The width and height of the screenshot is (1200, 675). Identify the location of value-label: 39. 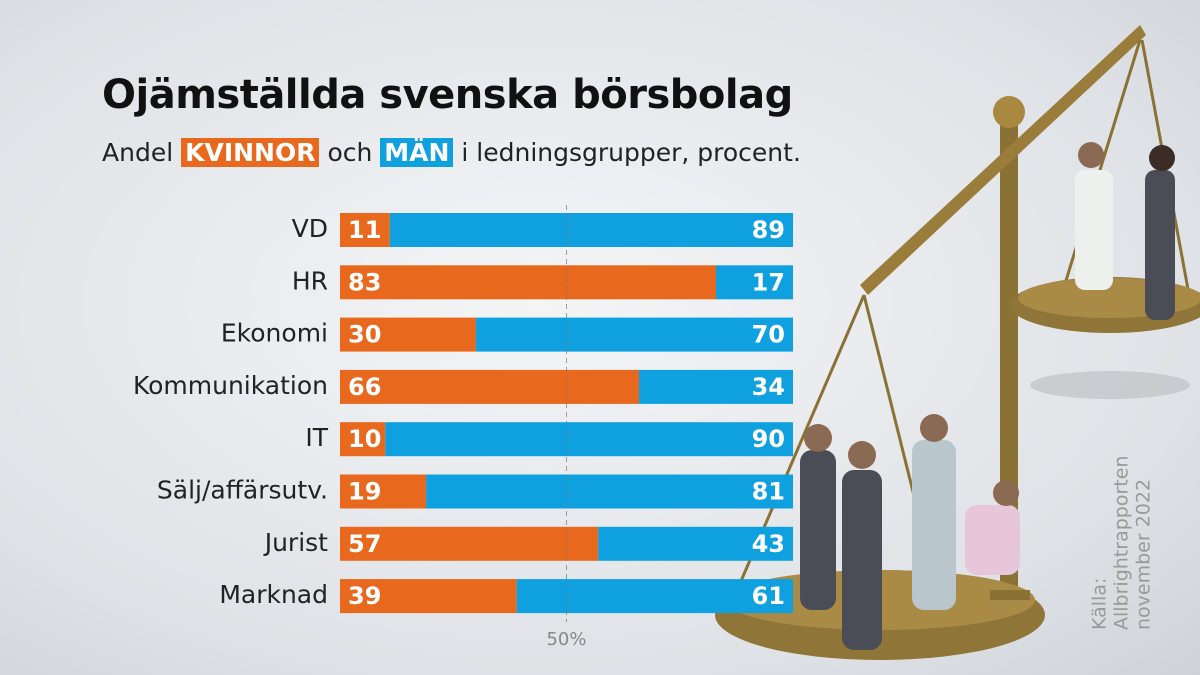
(364, 596).